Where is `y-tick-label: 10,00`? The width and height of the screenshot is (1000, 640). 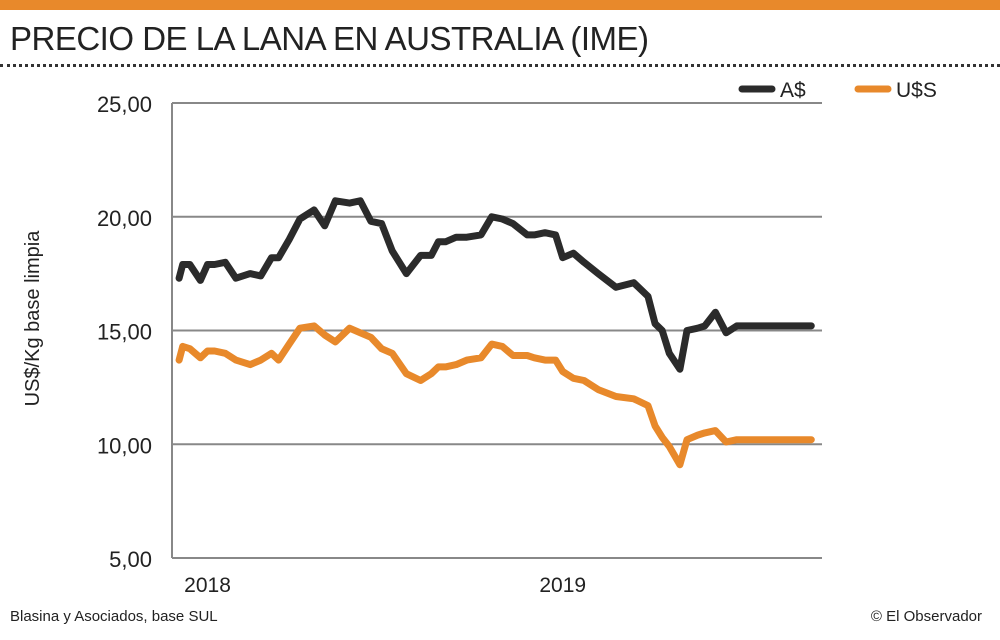
y-tick-label: 10,00 is located at coordinates (124, 445).